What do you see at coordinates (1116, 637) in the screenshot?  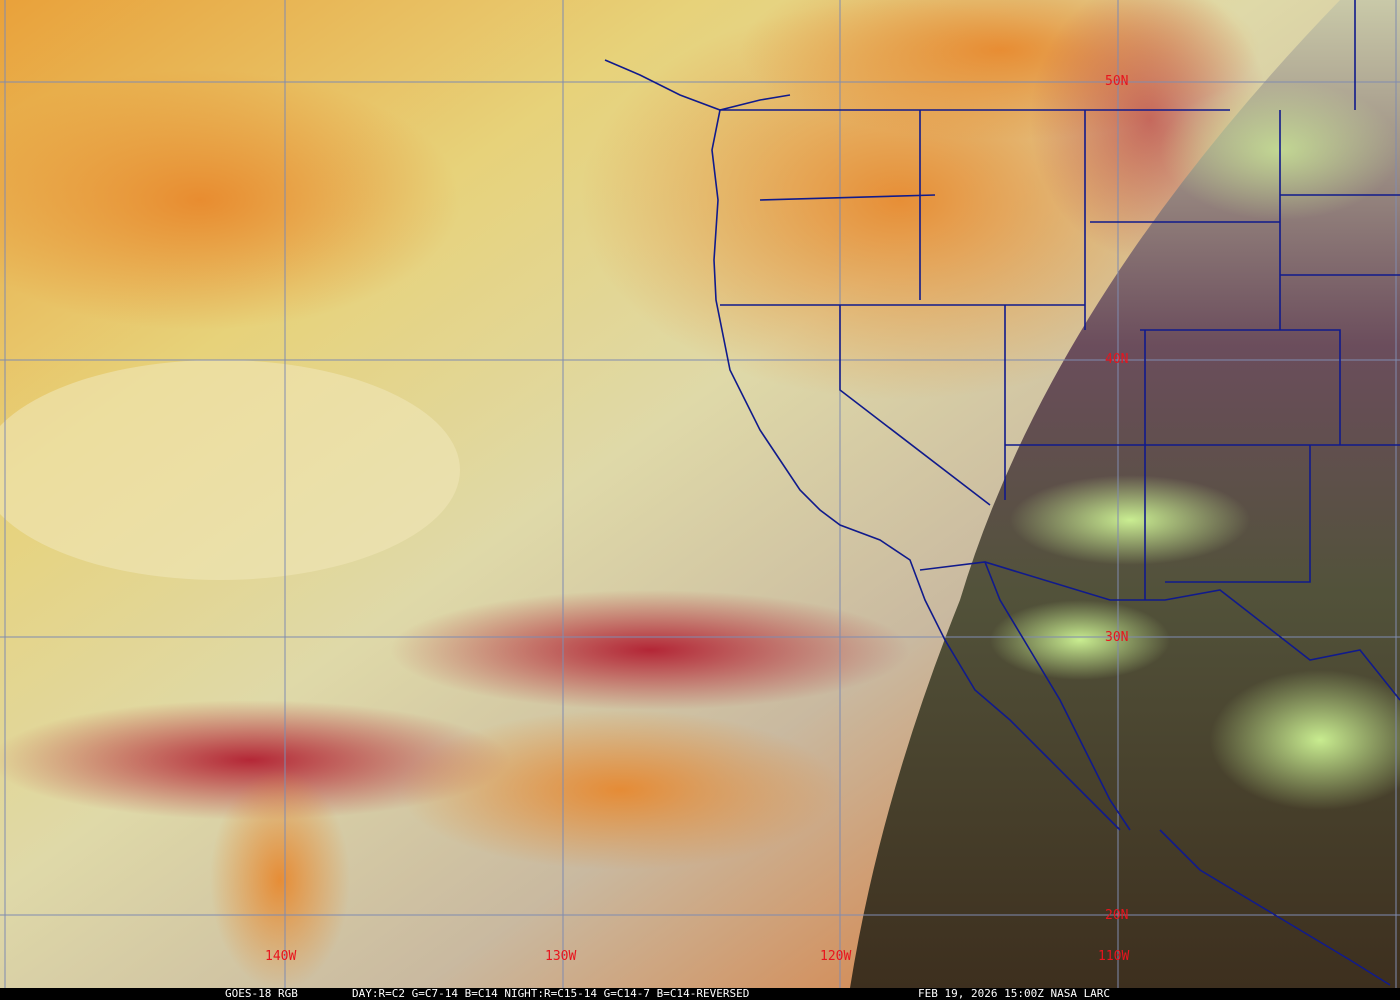 I see `lat-label-30n: 30N` at bounding box center [1116, 637].